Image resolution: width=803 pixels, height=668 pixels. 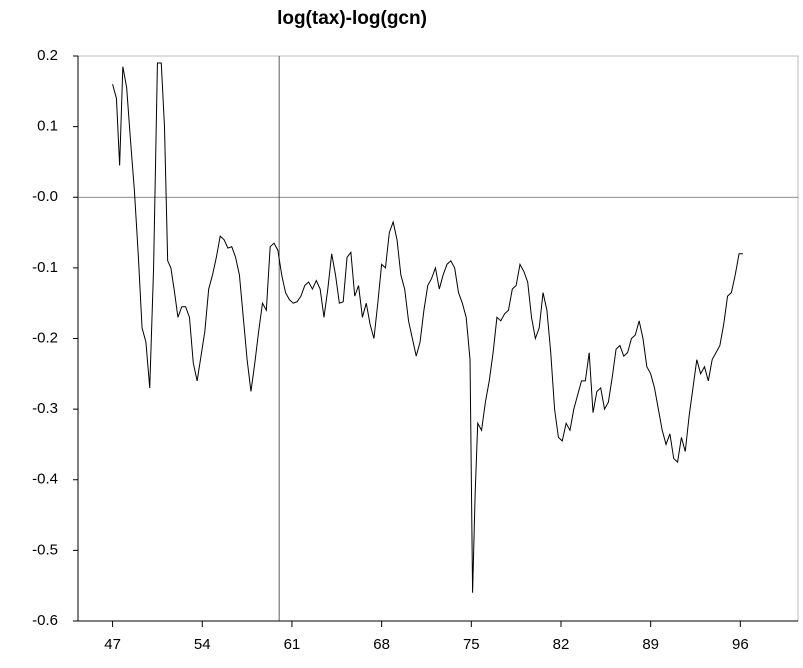 I want to click on chart-title: log(tax)-log(gcn), so click(x=352, y=18).